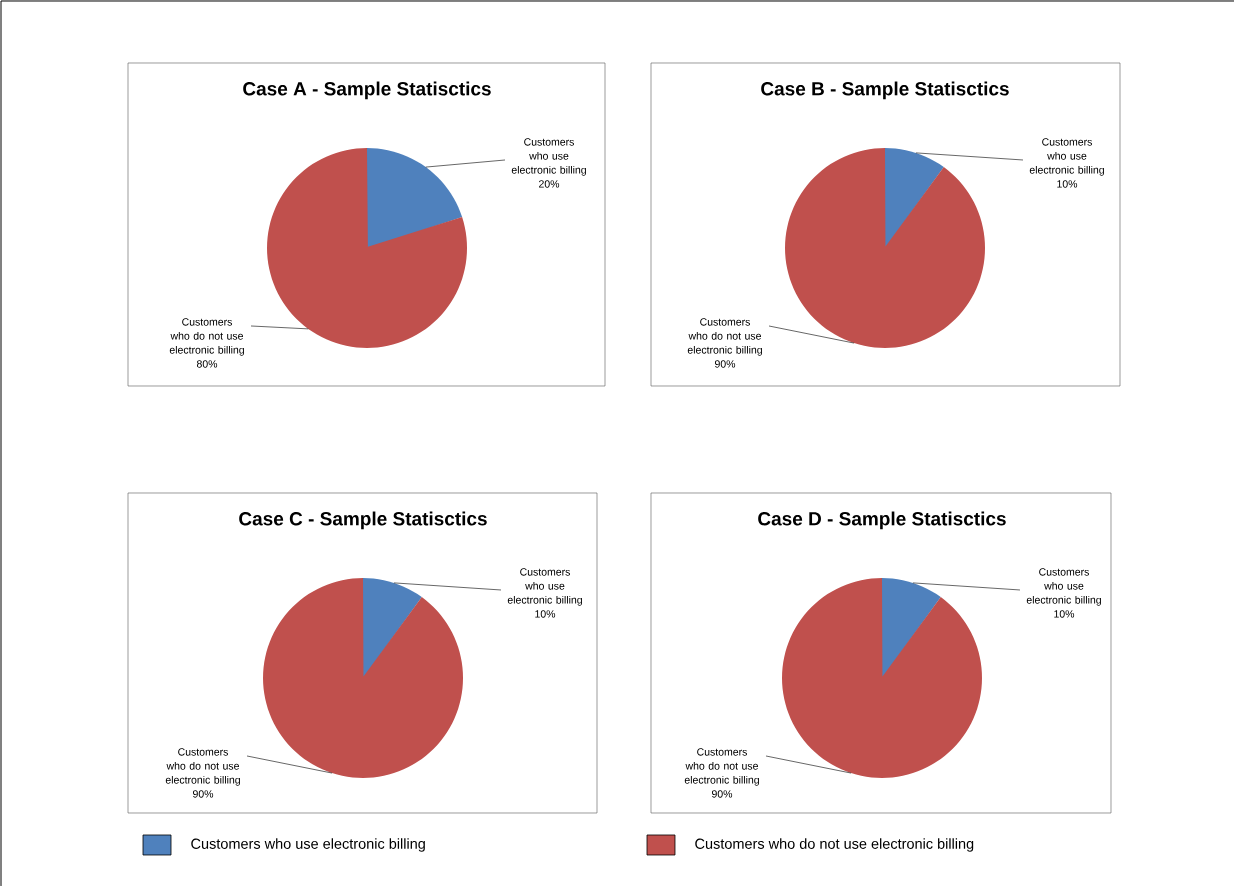  What do you see at coordinates (885, 90) in the screenshot?
I see `chart-title: Case B - Sample Statisctics` at bounding box center [885, 90].